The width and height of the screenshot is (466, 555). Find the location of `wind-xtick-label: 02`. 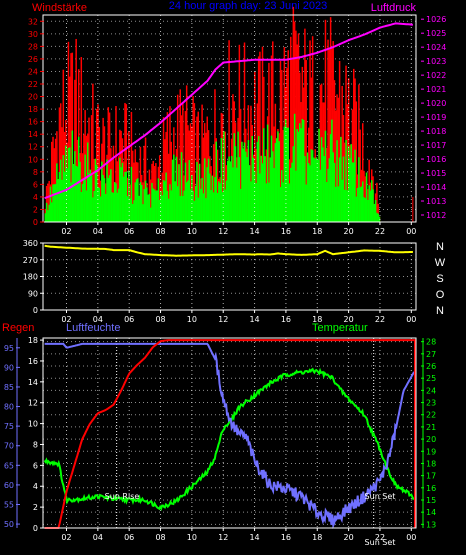

wind-xtick-label: 02 is located at coordinates (66, 231).